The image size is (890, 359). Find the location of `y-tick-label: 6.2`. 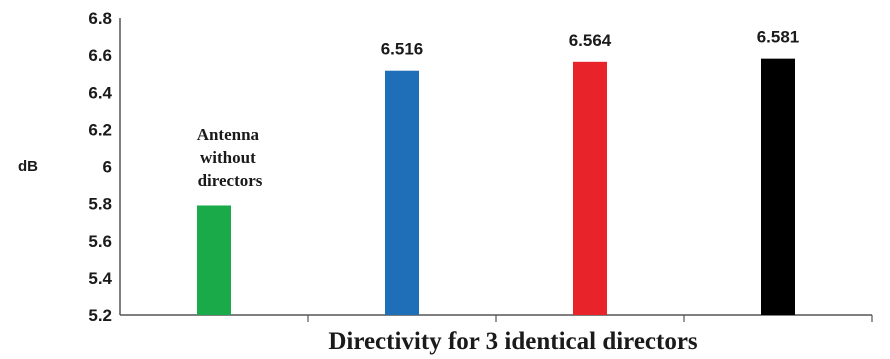

y-tick-label: 6.2 is located at coordinates (100, 129).